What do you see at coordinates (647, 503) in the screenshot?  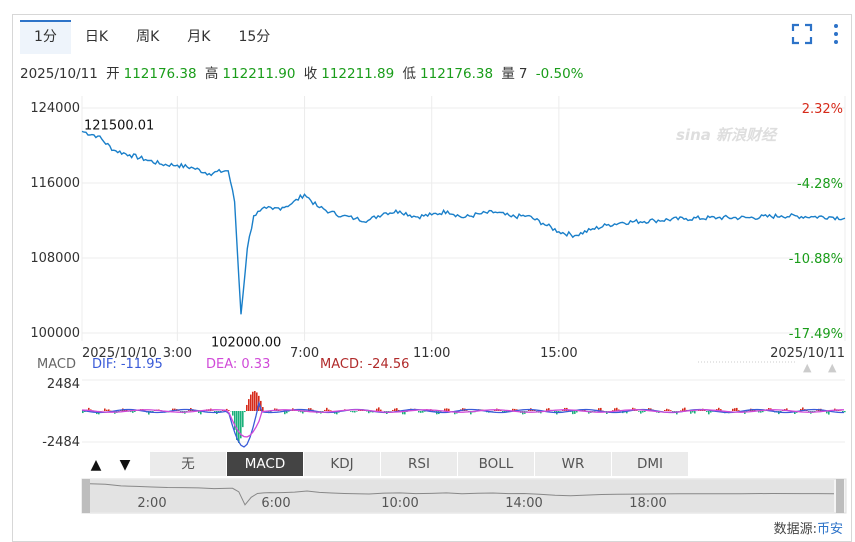 I see `navigator-tick-label: 18:00` at bounding box center [647, 503].